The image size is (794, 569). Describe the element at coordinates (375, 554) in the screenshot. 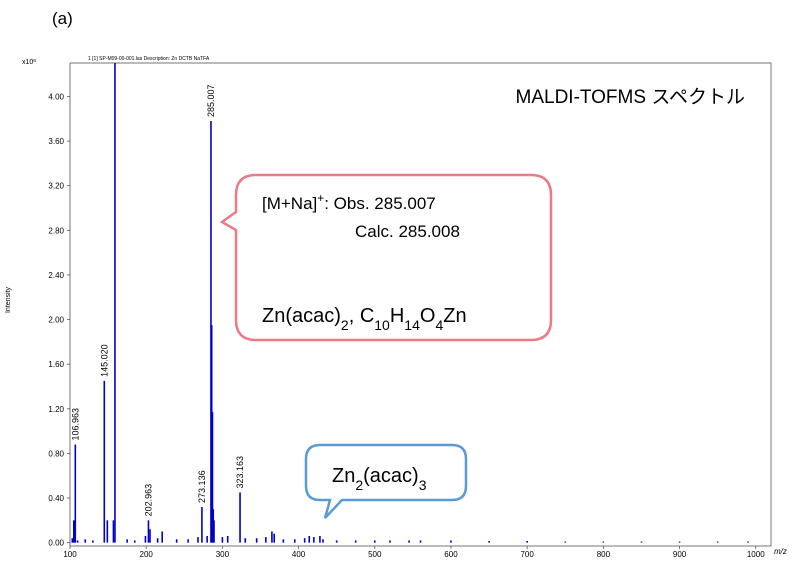

I see `x-tick-label: 500` at that location.